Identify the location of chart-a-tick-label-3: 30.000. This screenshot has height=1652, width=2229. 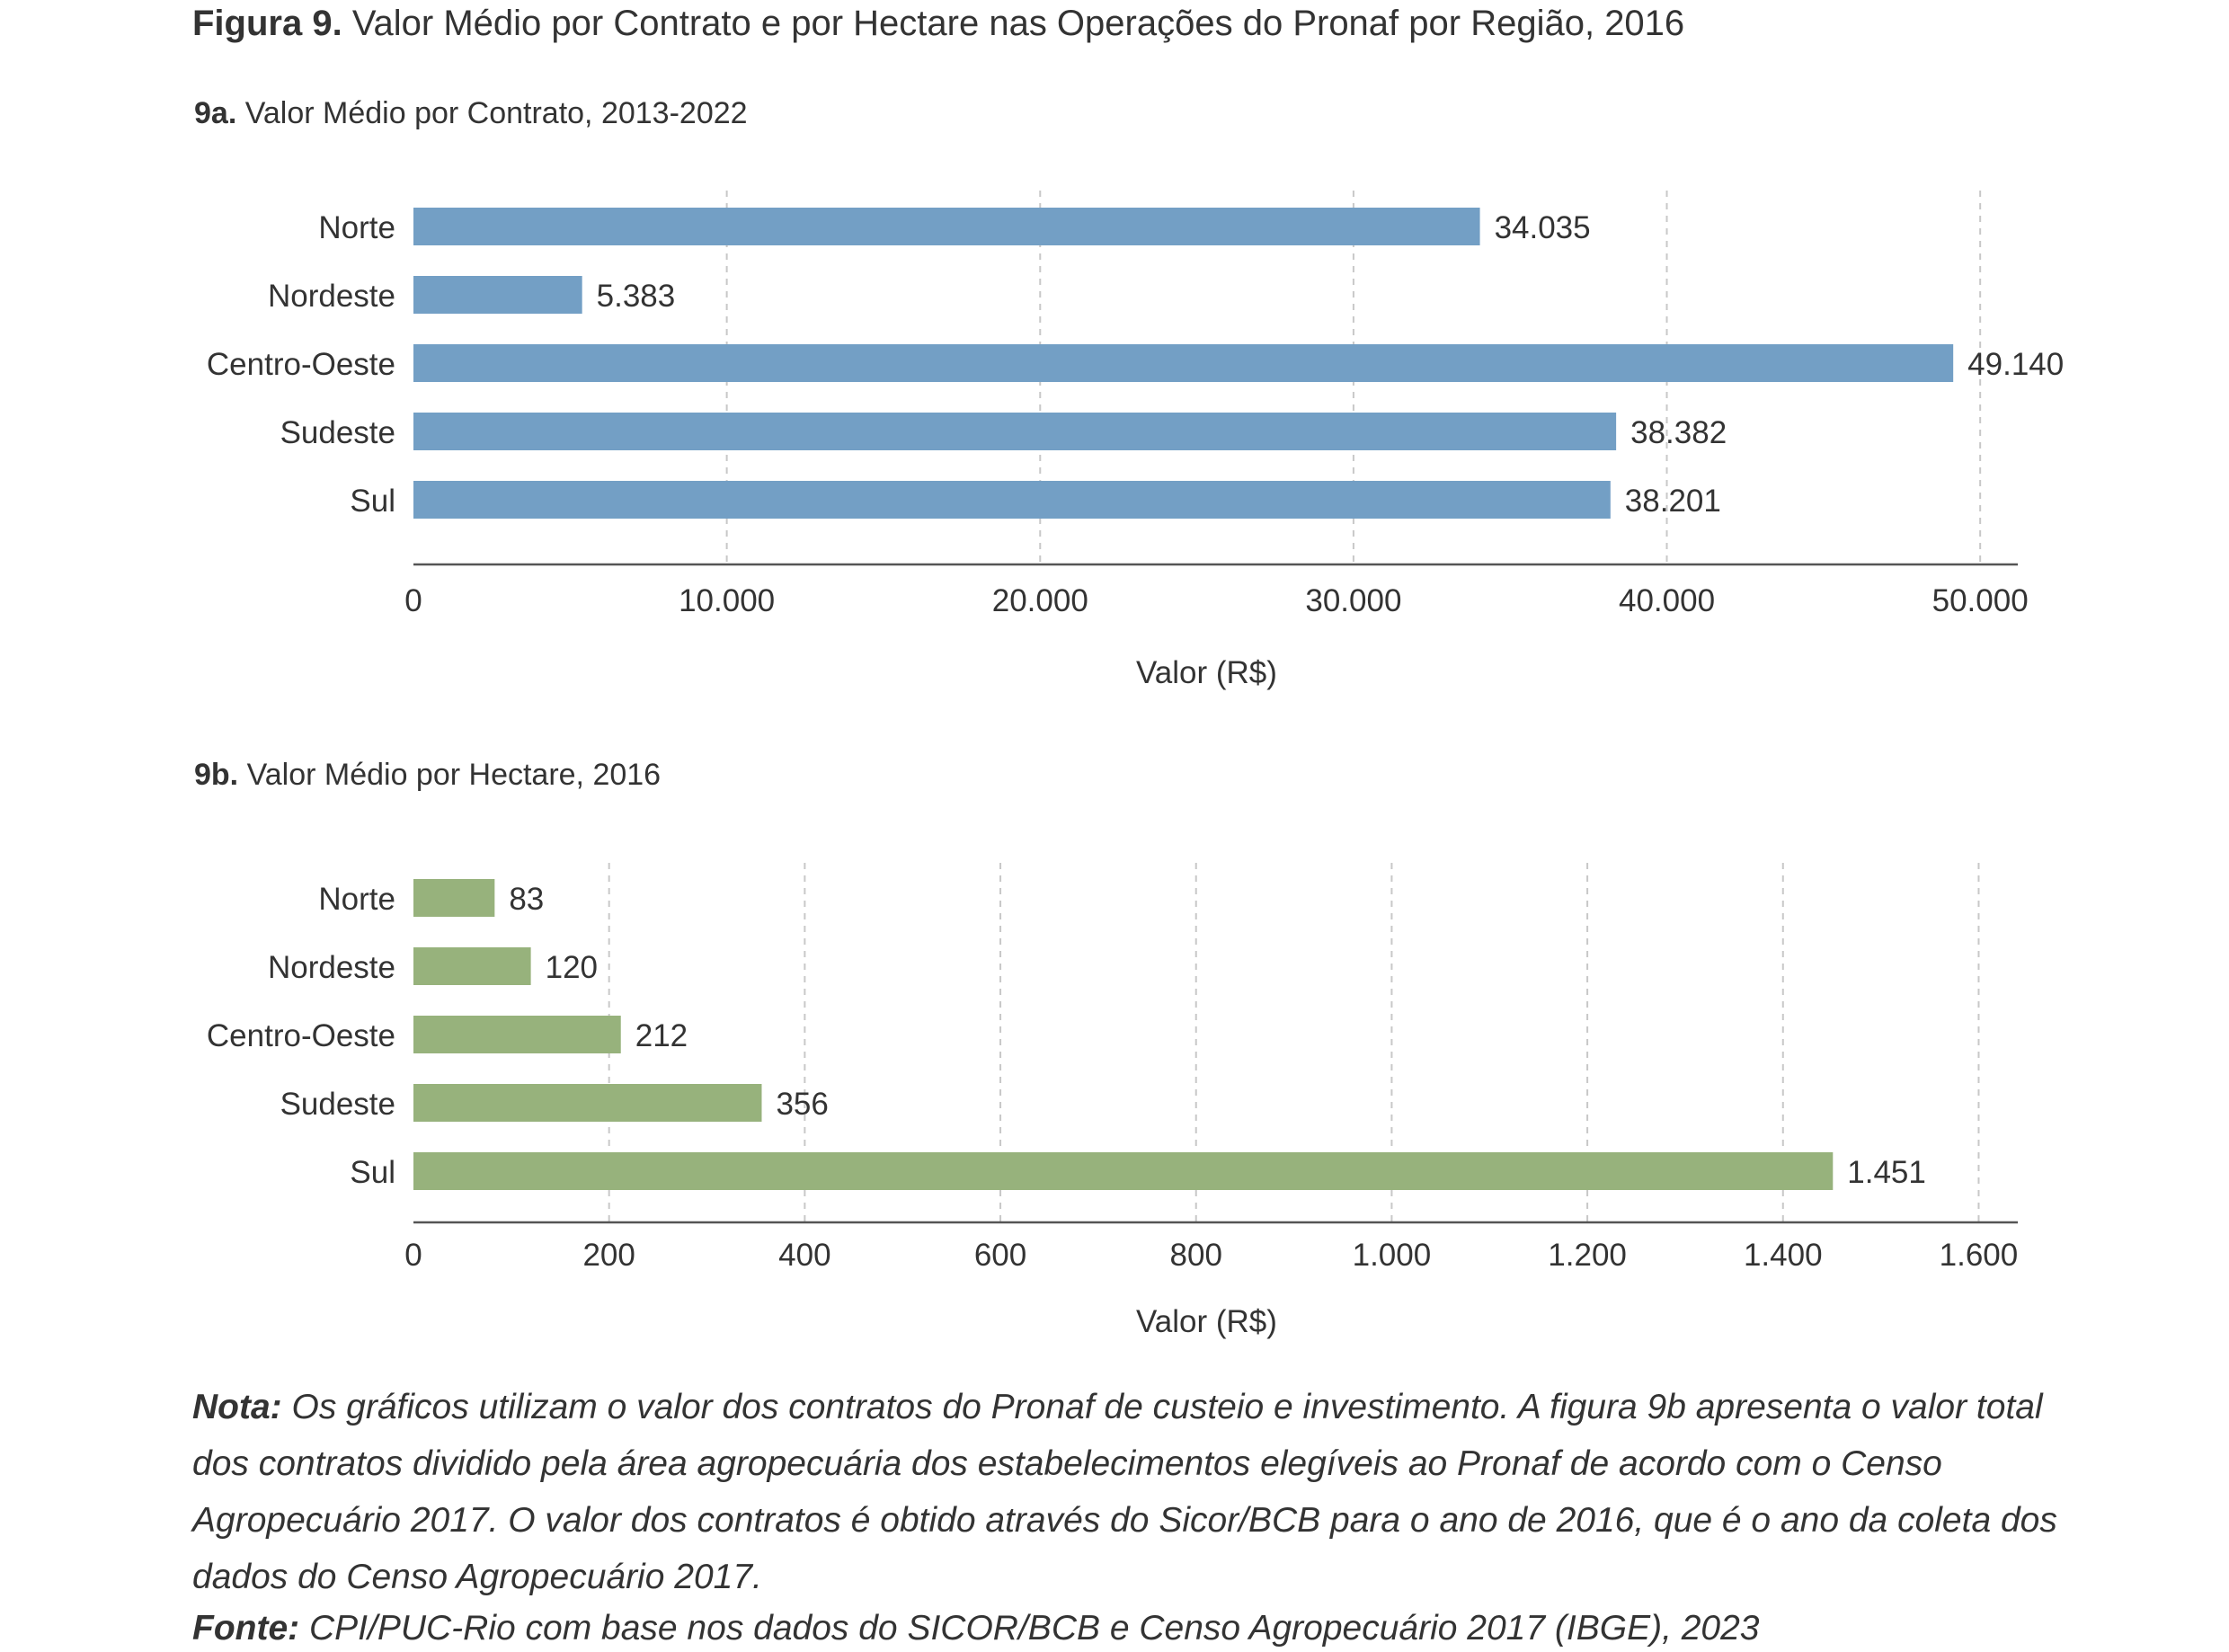
(1353, 600).